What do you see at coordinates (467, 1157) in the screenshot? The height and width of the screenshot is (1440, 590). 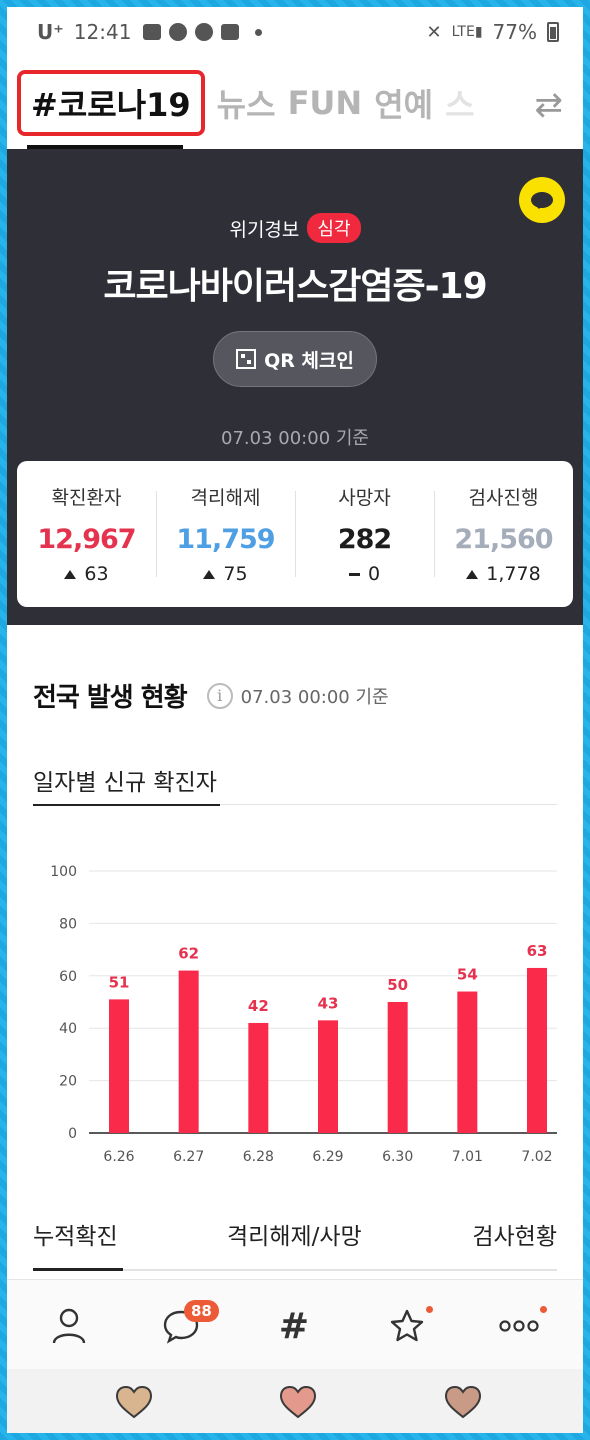 I see `x-tick-label: 7.01` at bounding box center [467, 1157].